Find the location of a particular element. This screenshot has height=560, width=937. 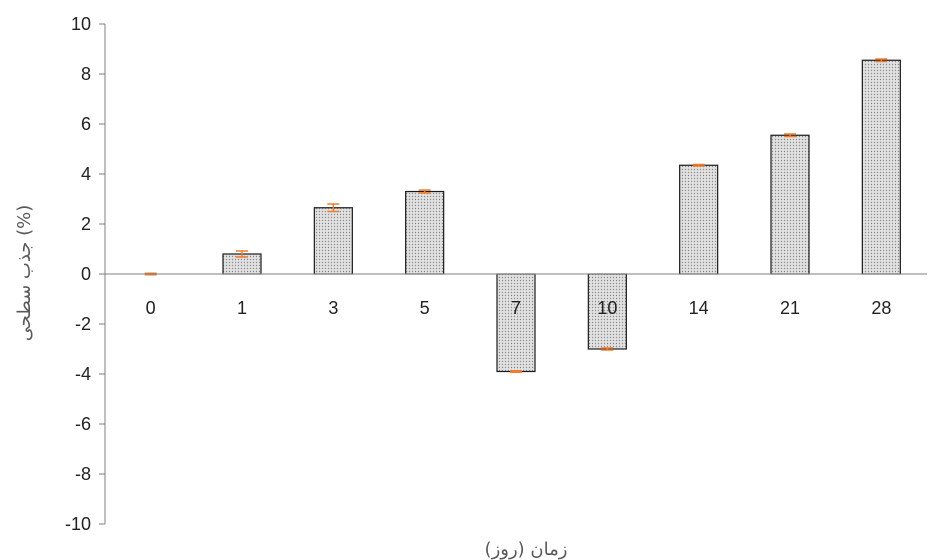

x-tick-label: 21 is located at coordinates (790, 308).